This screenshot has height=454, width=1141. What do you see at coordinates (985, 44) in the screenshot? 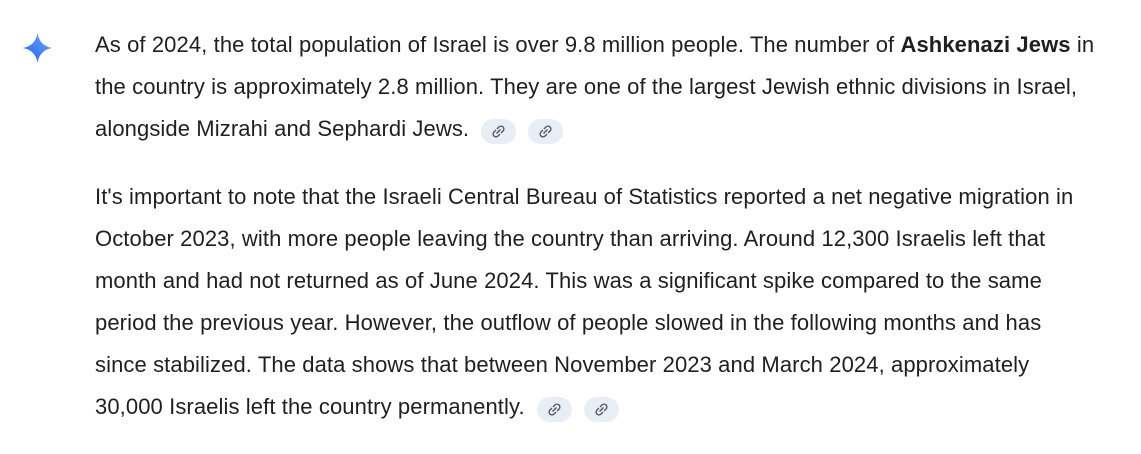
I see `bold-text: Ashkenazi Jews` at bounding box center [985, 44].